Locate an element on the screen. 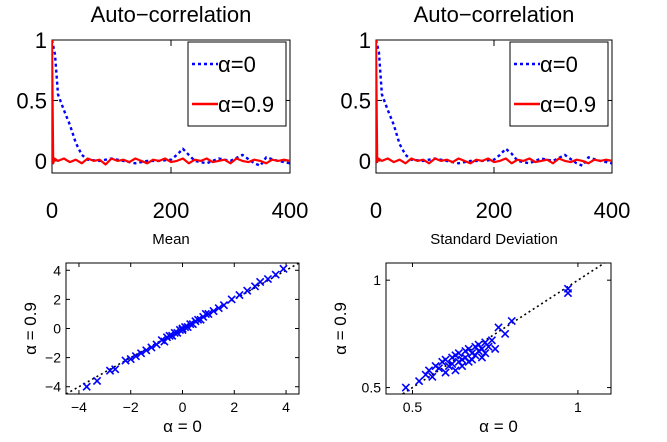 The width and height of the screenshot is (667, 442). x-tick-label: −4 is located at coordinates (79, 407).